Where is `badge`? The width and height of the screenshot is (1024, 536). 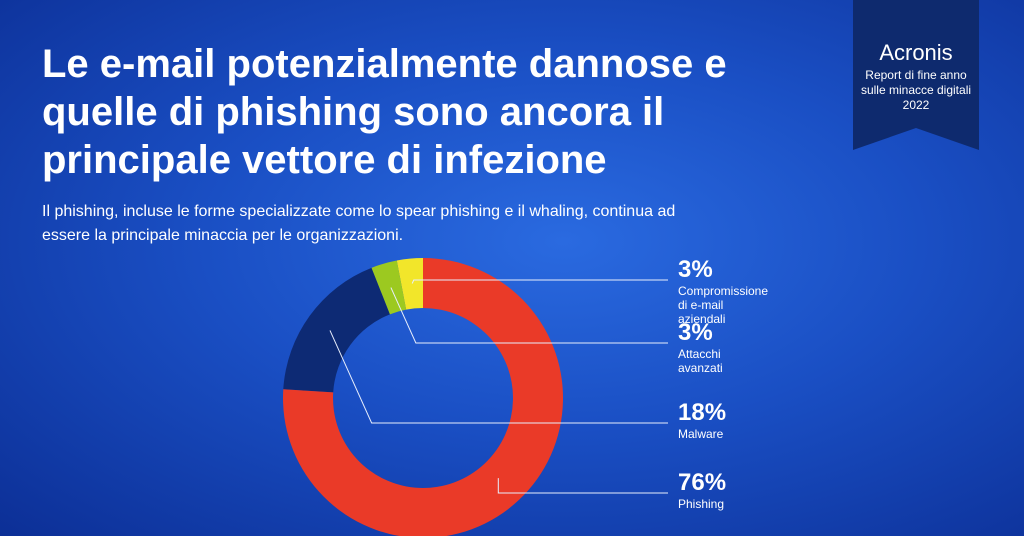
badge is located at coordinates (916, 75).